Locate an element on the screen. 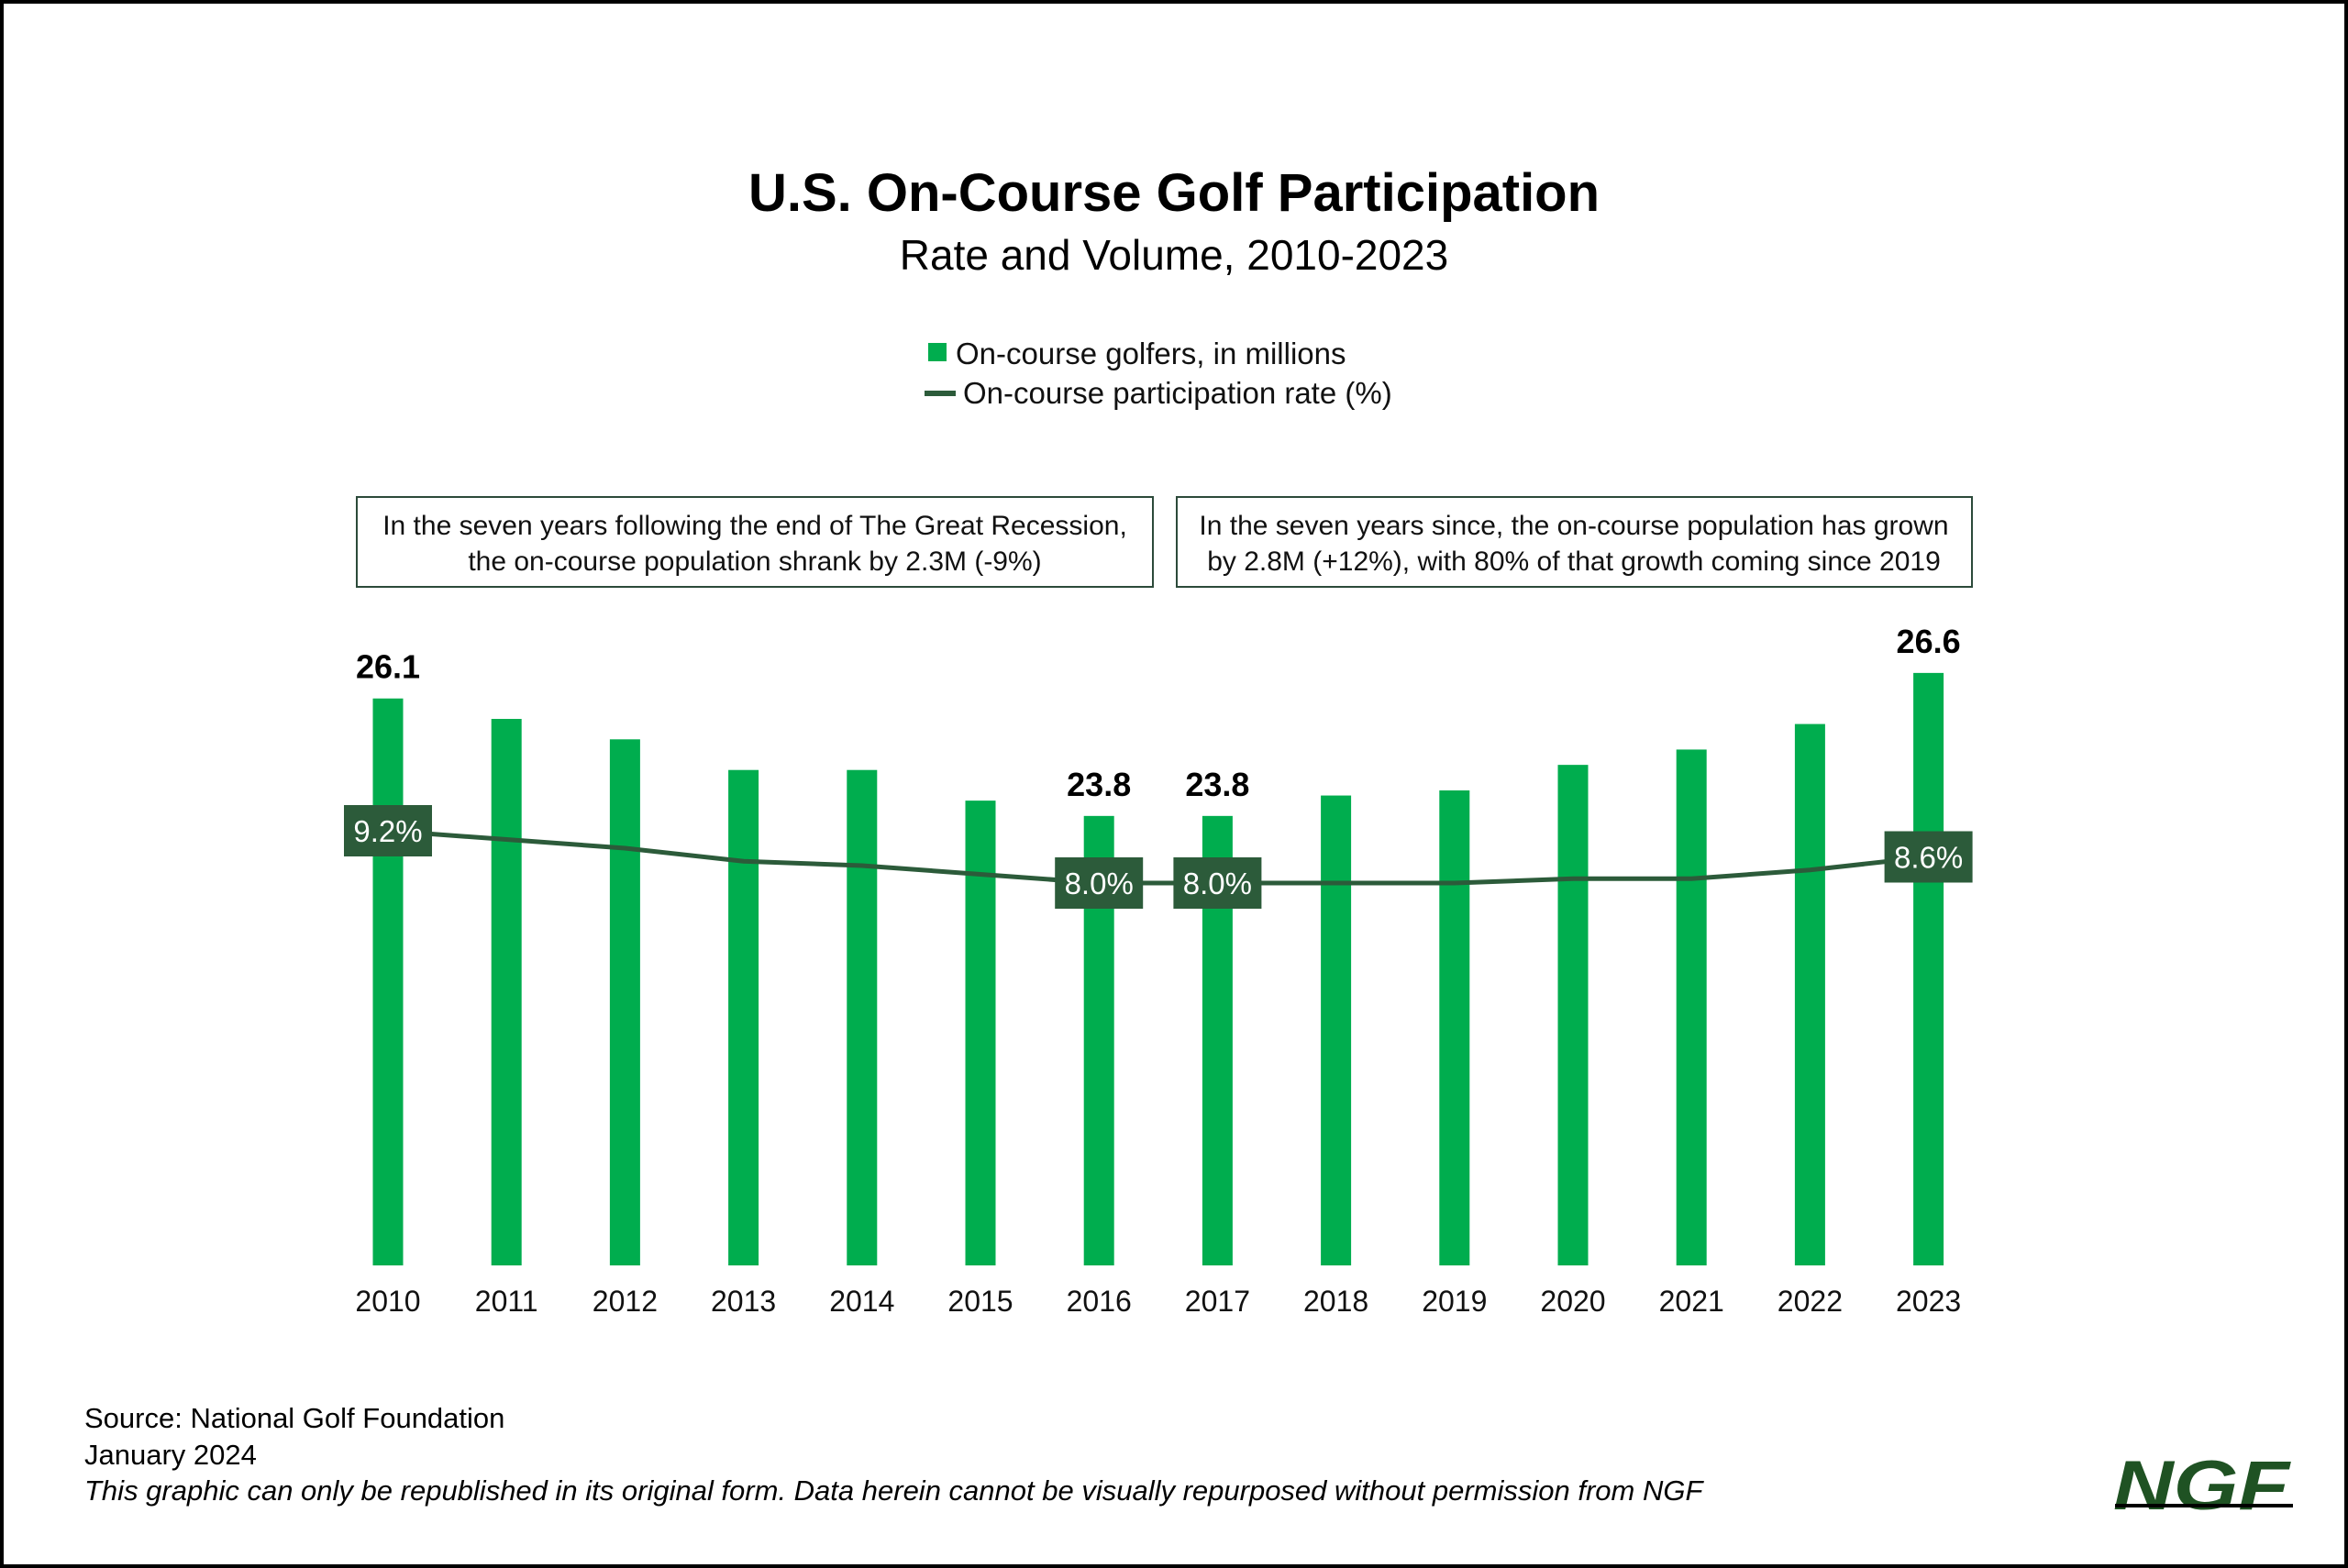 The height and width of the screenshot is (1568, 2348). x-tick-label: 2023 is located at coordinates (1929, 1301).